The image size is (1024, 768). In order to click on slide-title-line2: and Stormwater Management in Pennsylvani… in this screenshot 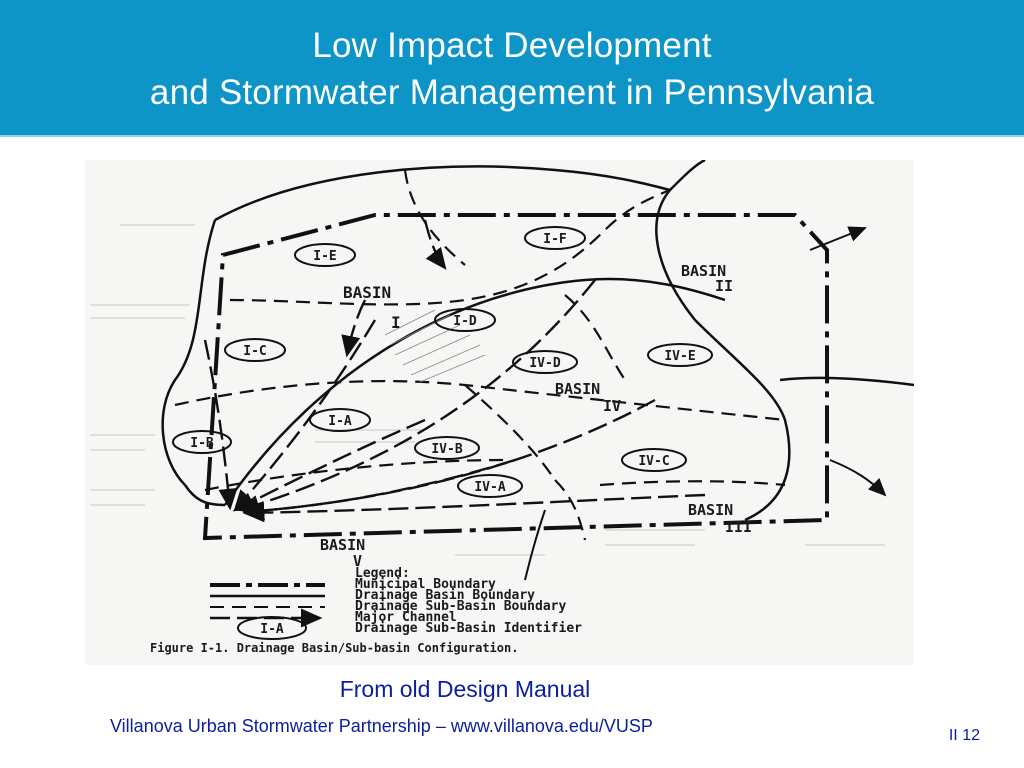, I will do `click(512, 92)`.